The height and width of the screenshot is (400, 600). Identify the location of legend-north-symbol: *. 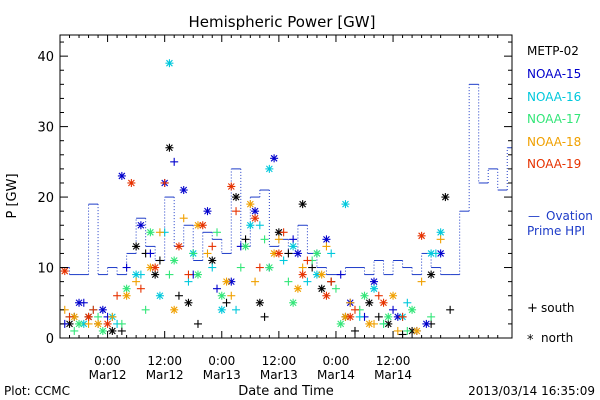
(530, 340).